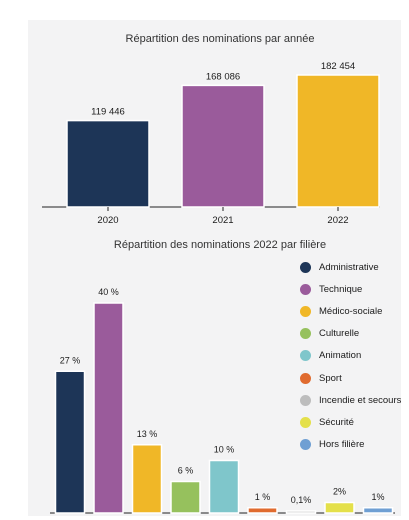 This screenshot has width=409, height=520. I want to click on legend-item: Animation, so click(330, 356).